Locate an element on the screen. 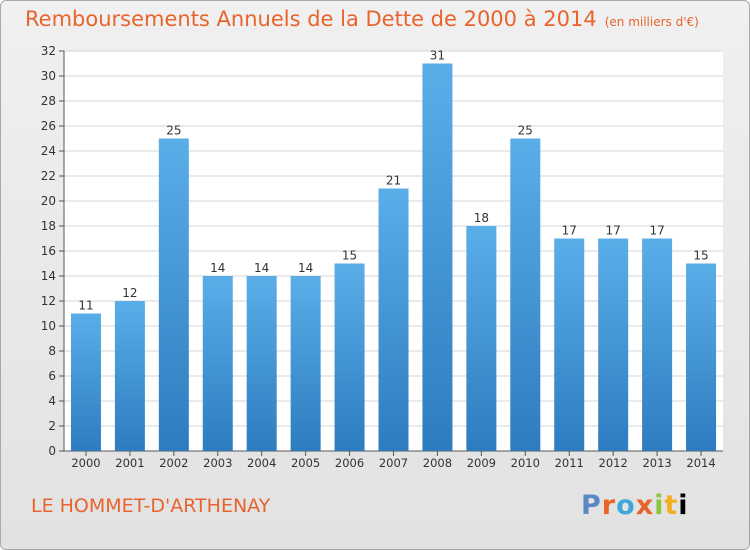  data-label: 21 is located at coordinates (393, 181).